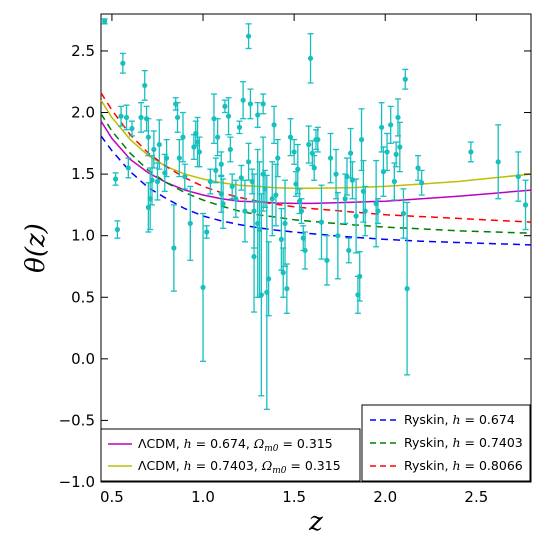 This screenshot has height=550, width=550. Describe the element at coordinates (36, 248) in the screenshot. I see `y-axis-label: θ(z)` at that location.